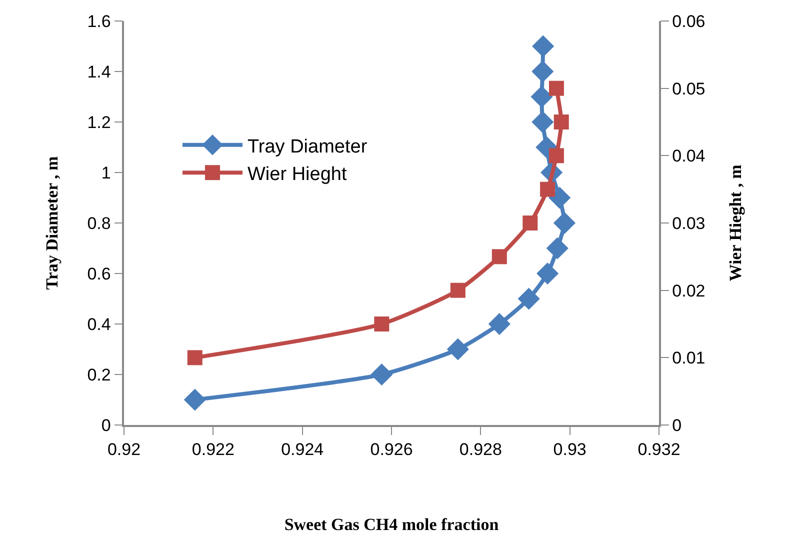 The image size is (801, 553). What do you see at coordinates (52, 223) in the screenshot?
I see `y-axis-title: Tray Diameter , m` at bounding box center [52, 223].